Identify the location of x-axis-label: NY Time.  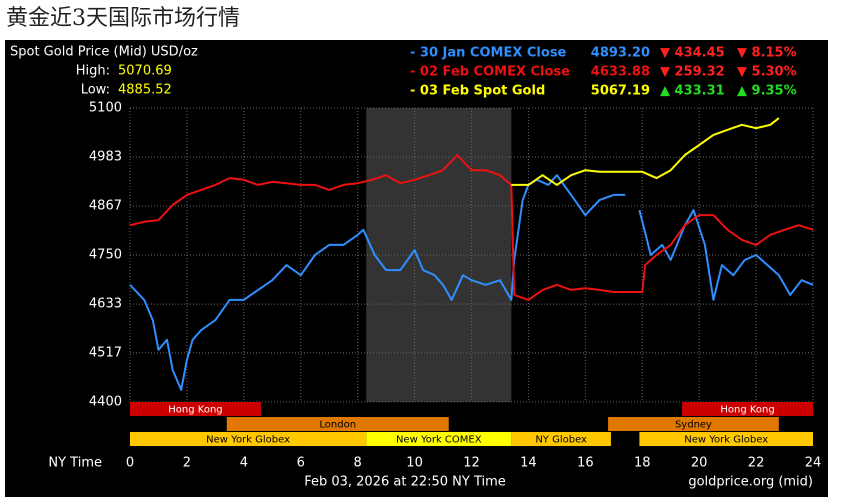
(75, 463).